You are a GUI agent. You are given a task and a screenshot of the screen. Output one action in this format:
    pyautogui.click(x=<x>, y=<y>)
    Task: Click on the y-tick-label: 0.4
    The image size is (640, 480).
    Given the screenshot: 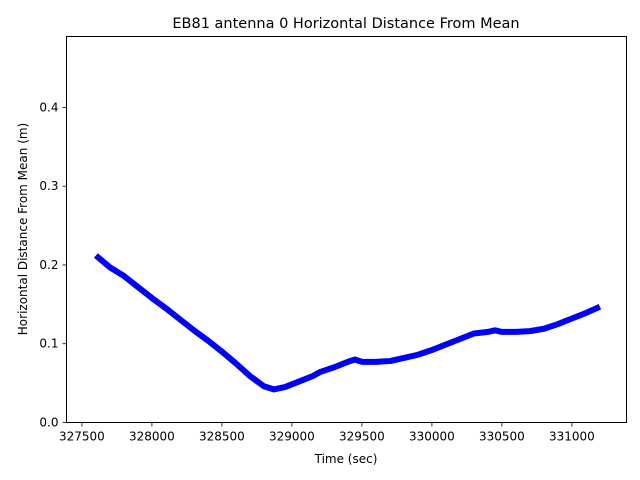 What is the action you would take?
    pyautogui.click(x=48, y=107)
    